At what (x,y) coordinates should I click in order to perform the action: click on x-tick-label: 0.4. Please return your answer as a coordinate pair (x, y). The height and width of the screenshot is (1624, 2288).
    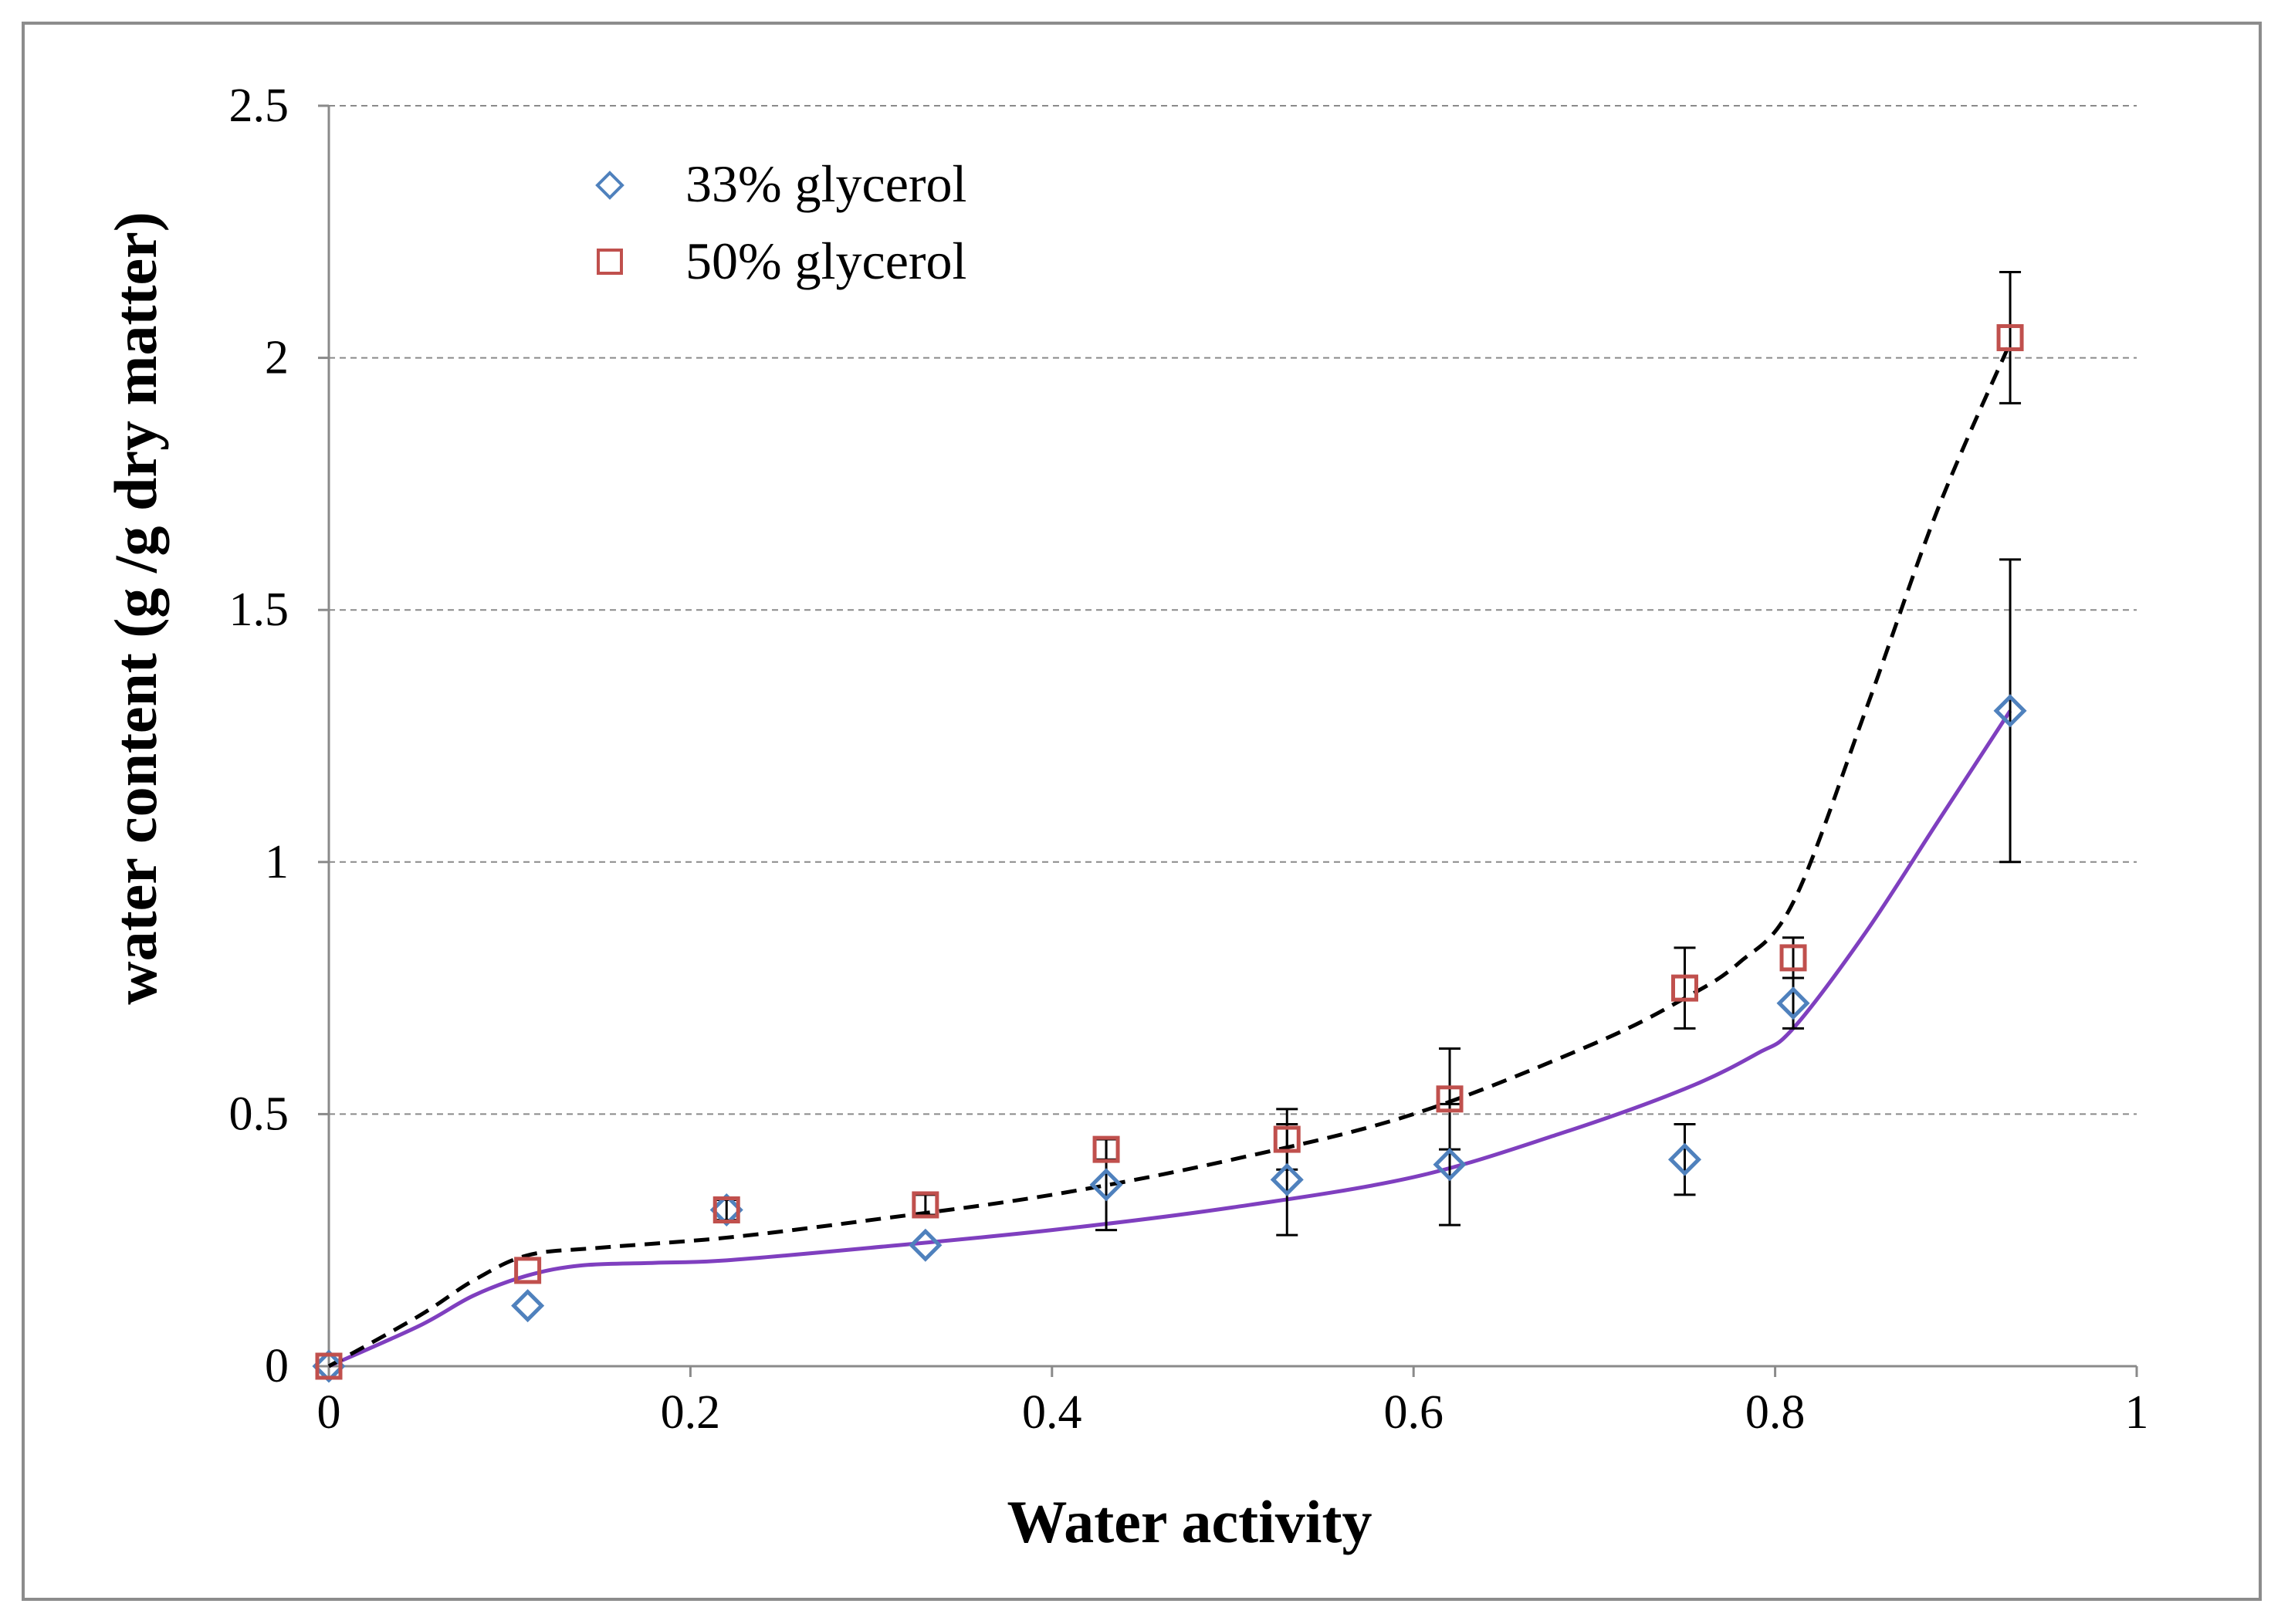
    Looking at the image, I should click on (1052, 1413).